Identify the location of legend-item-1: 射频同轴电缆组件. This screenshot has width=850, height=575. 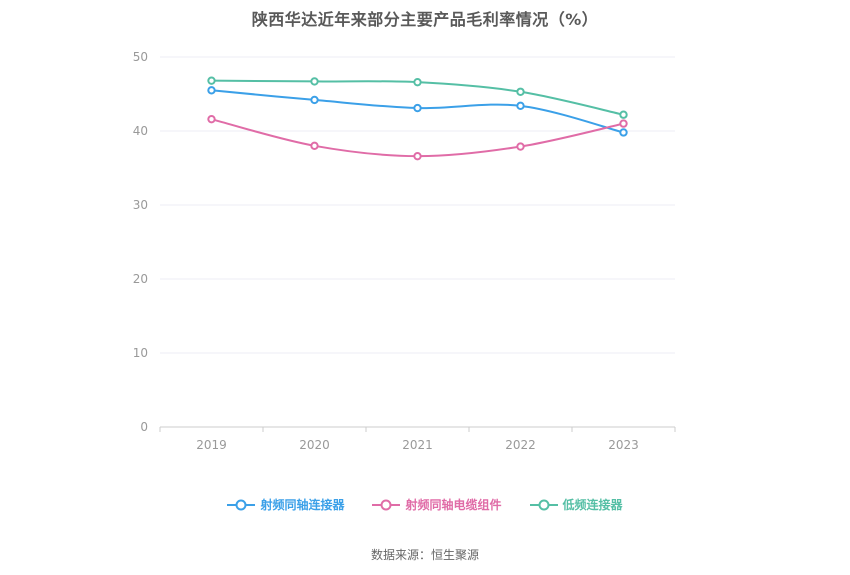
(437, 504).